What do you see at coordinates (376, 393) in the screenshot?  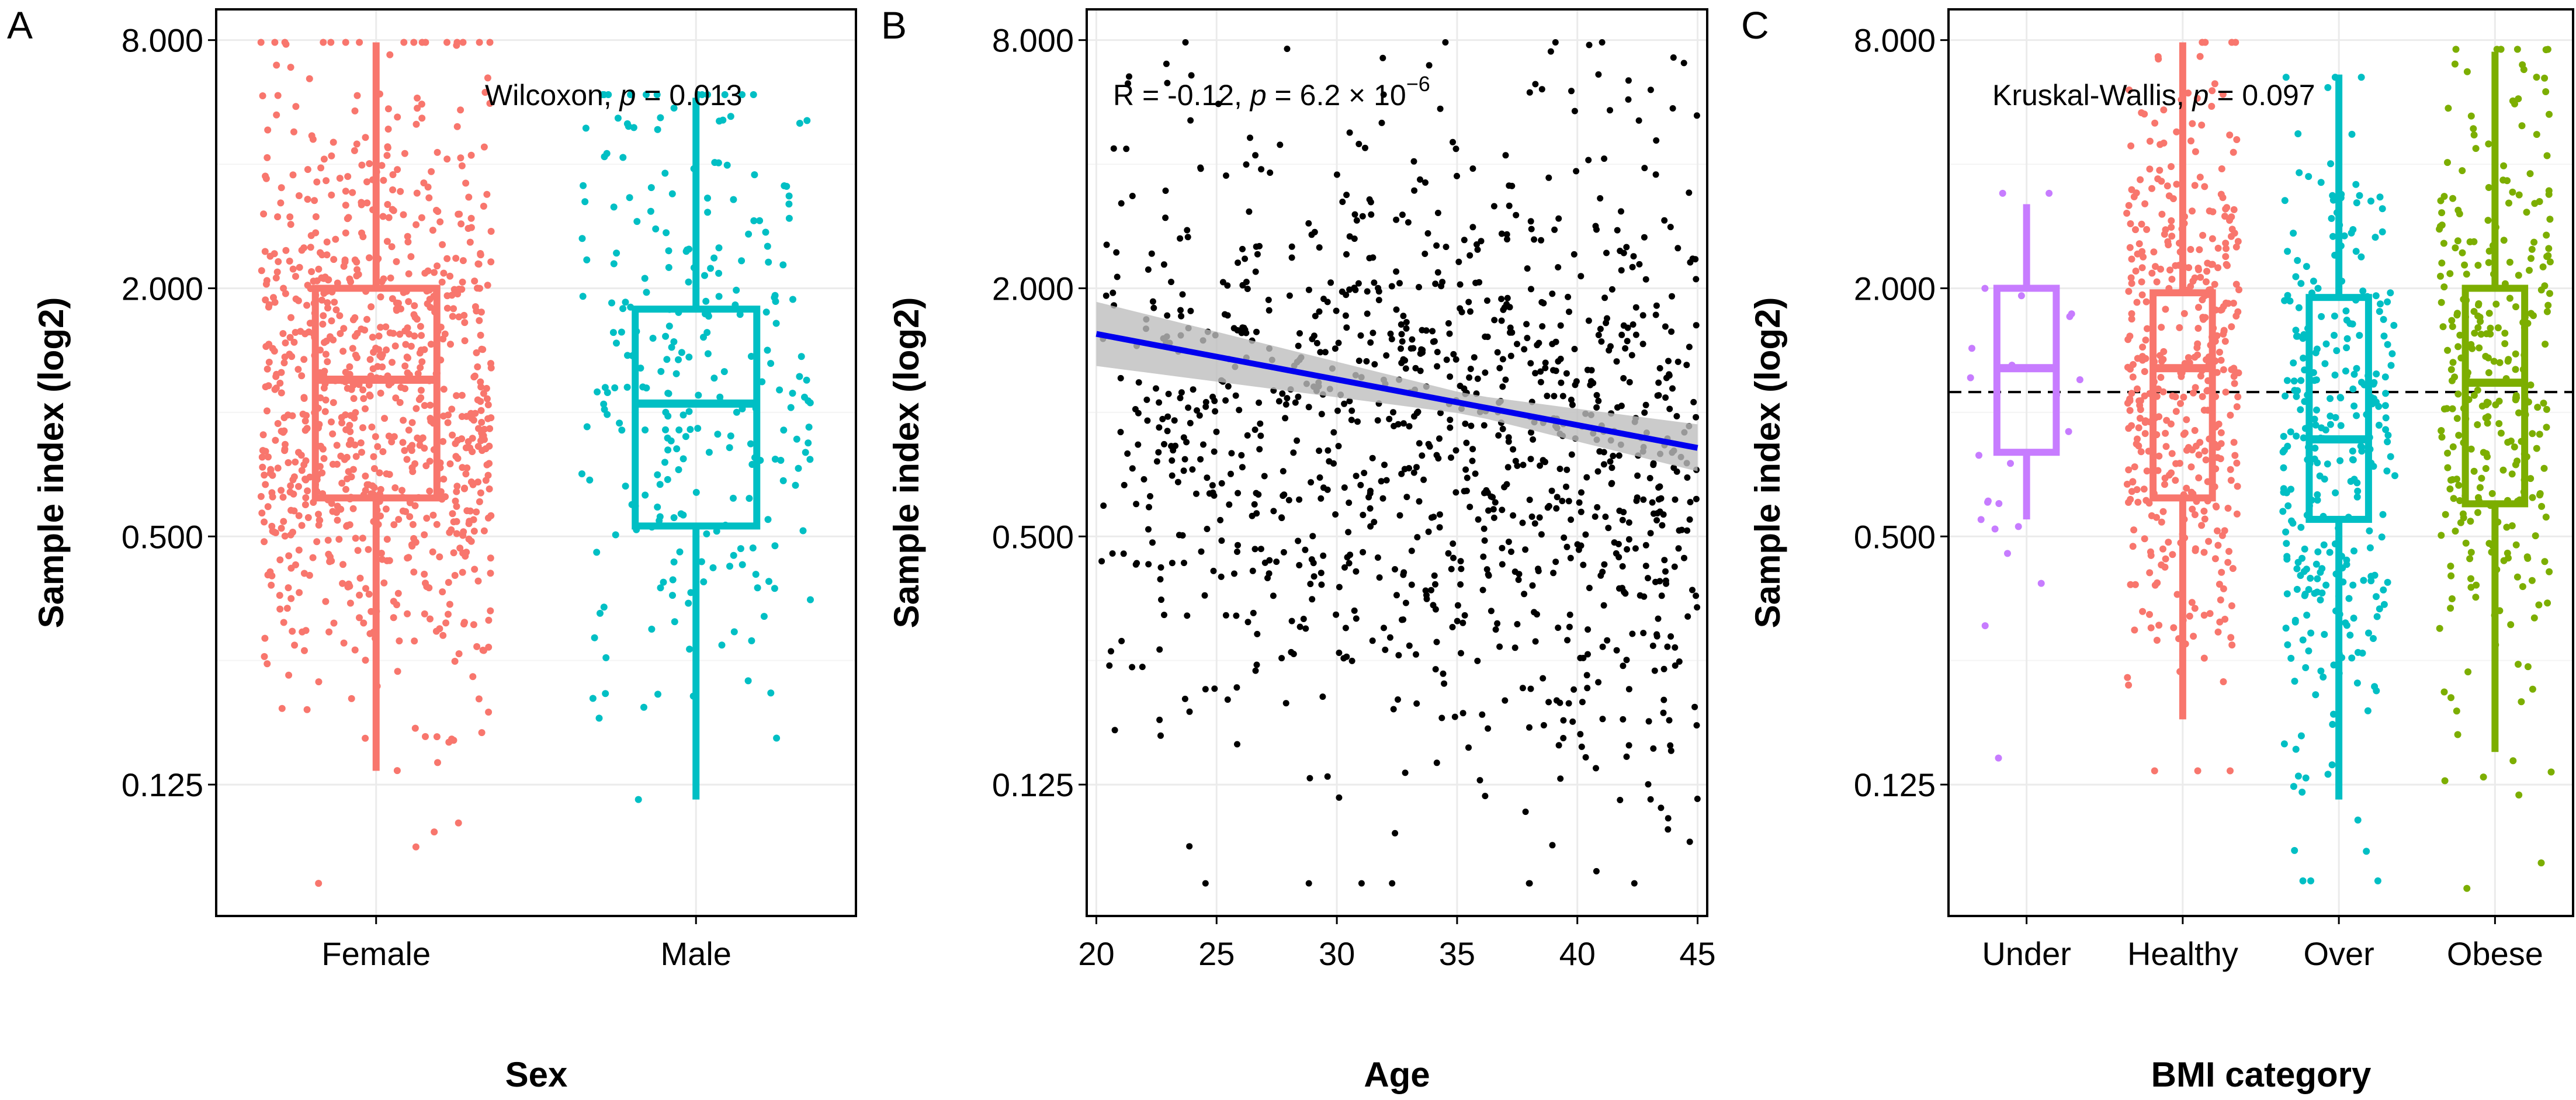 I see `box` at bounding box center [376, 393].